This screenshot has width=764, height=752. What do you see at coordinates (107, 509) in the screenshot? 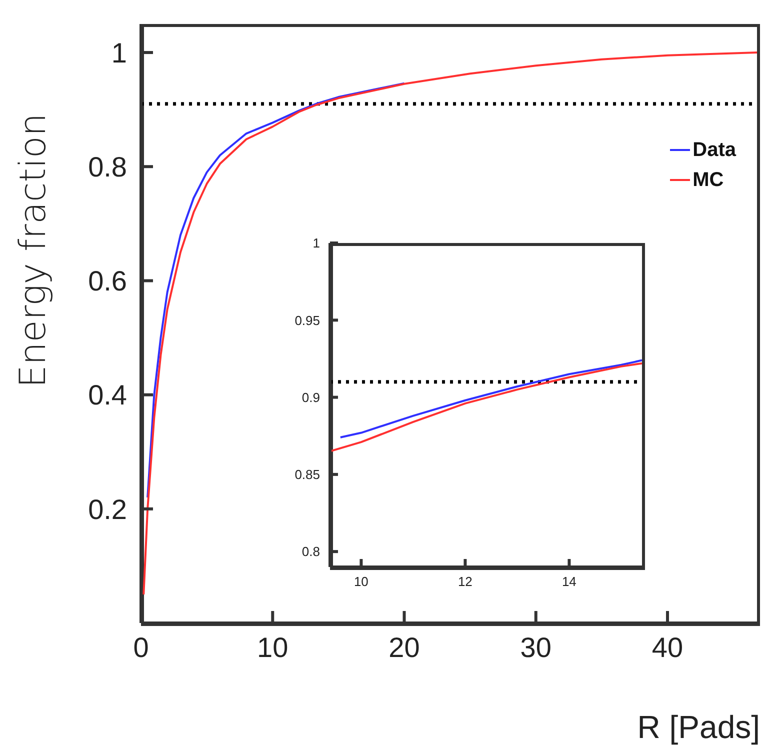
I see `y-tick-label: 0.2` at bounding box center [107, 509].